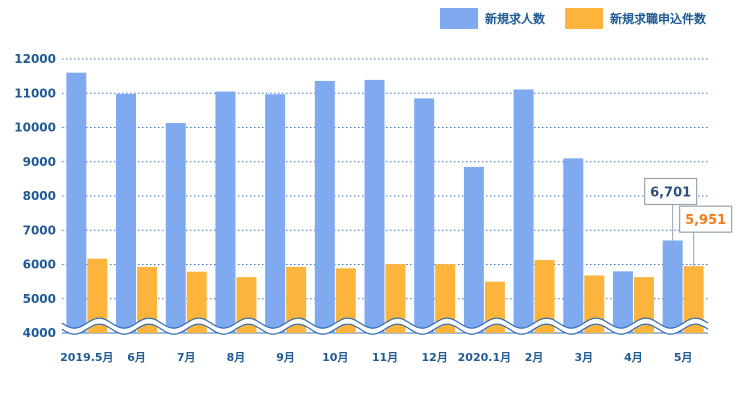 This screenshot has height=400, width=740. Describe the element at coordinates (285, 357) in the screenshot. I see `x-tick-label: 9月` at that location.